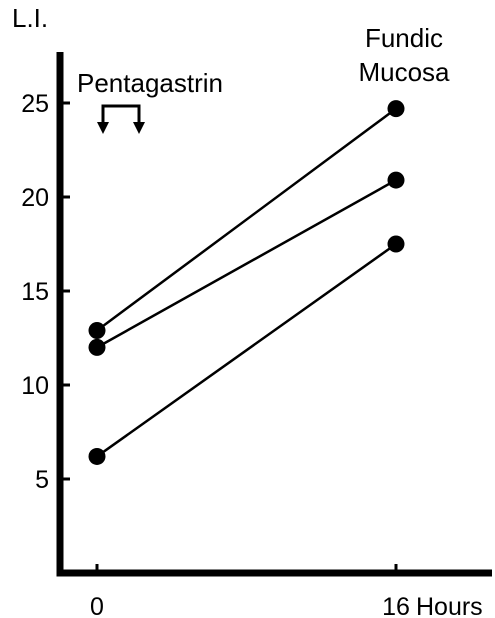 This screenshot has width=495, height=618. What do you see at coordinates (35, 104) in the screenshot?
I see `y-tick-label-25: 25` at bounding box center [35, 104].